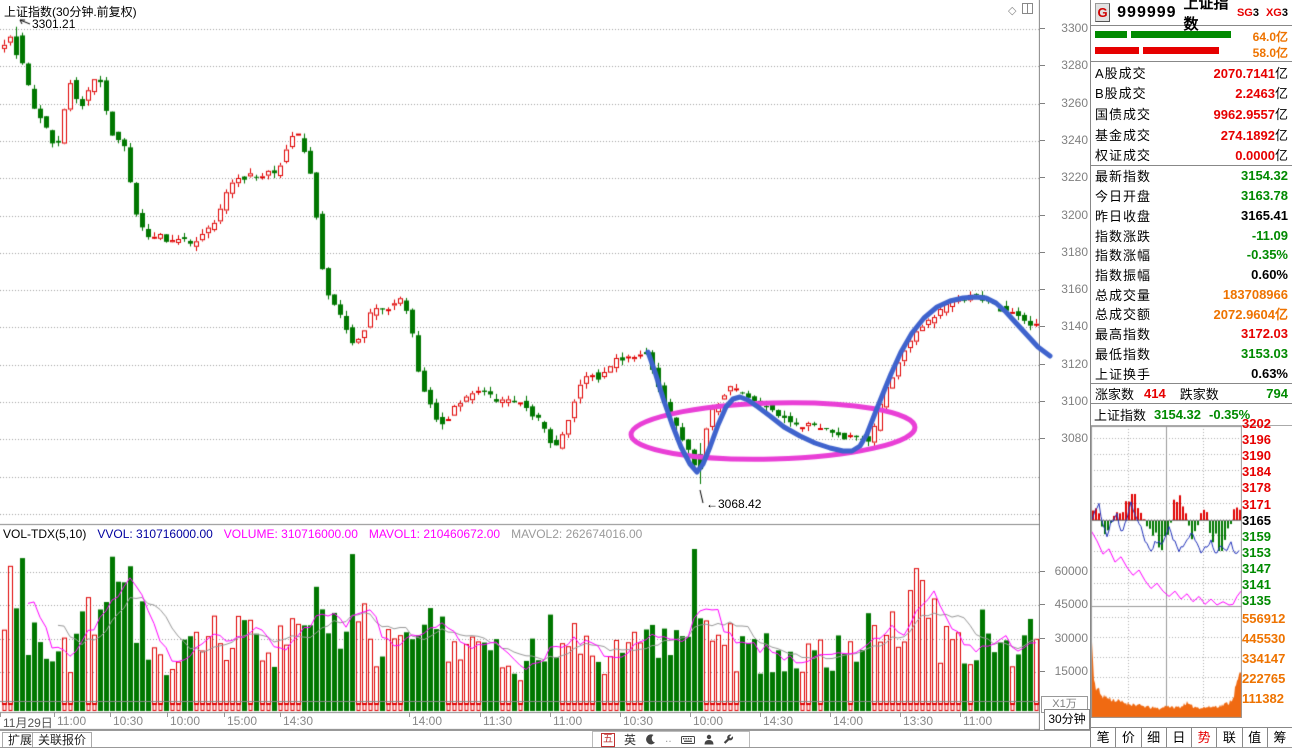 The image size is (1292, 748). I want to click on row-value: 3163.78, so click(1264, 196).